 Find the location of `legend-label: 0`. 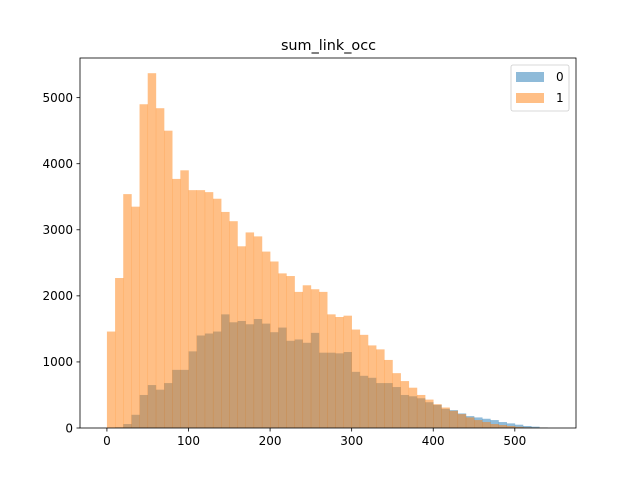

legend-label: 0 is located at coordinates (560, 77).